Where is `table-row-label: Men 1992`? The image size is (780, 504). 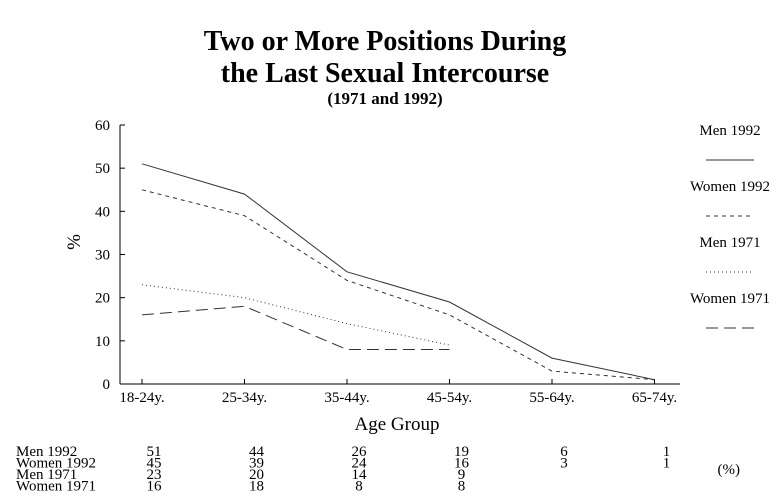 table-row-label: Men 1992 is located at coordinates (46, 452).